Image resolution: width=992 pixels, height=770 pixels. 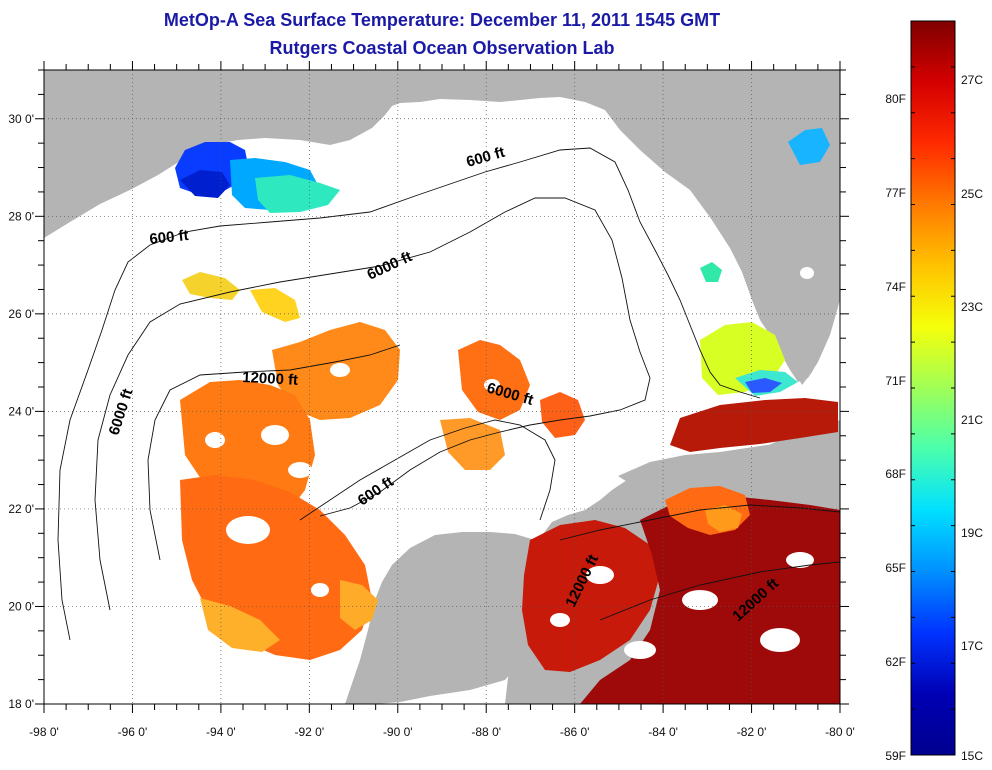 I want to click on x-tick-label: -90 0', so click(x=398, y=732).